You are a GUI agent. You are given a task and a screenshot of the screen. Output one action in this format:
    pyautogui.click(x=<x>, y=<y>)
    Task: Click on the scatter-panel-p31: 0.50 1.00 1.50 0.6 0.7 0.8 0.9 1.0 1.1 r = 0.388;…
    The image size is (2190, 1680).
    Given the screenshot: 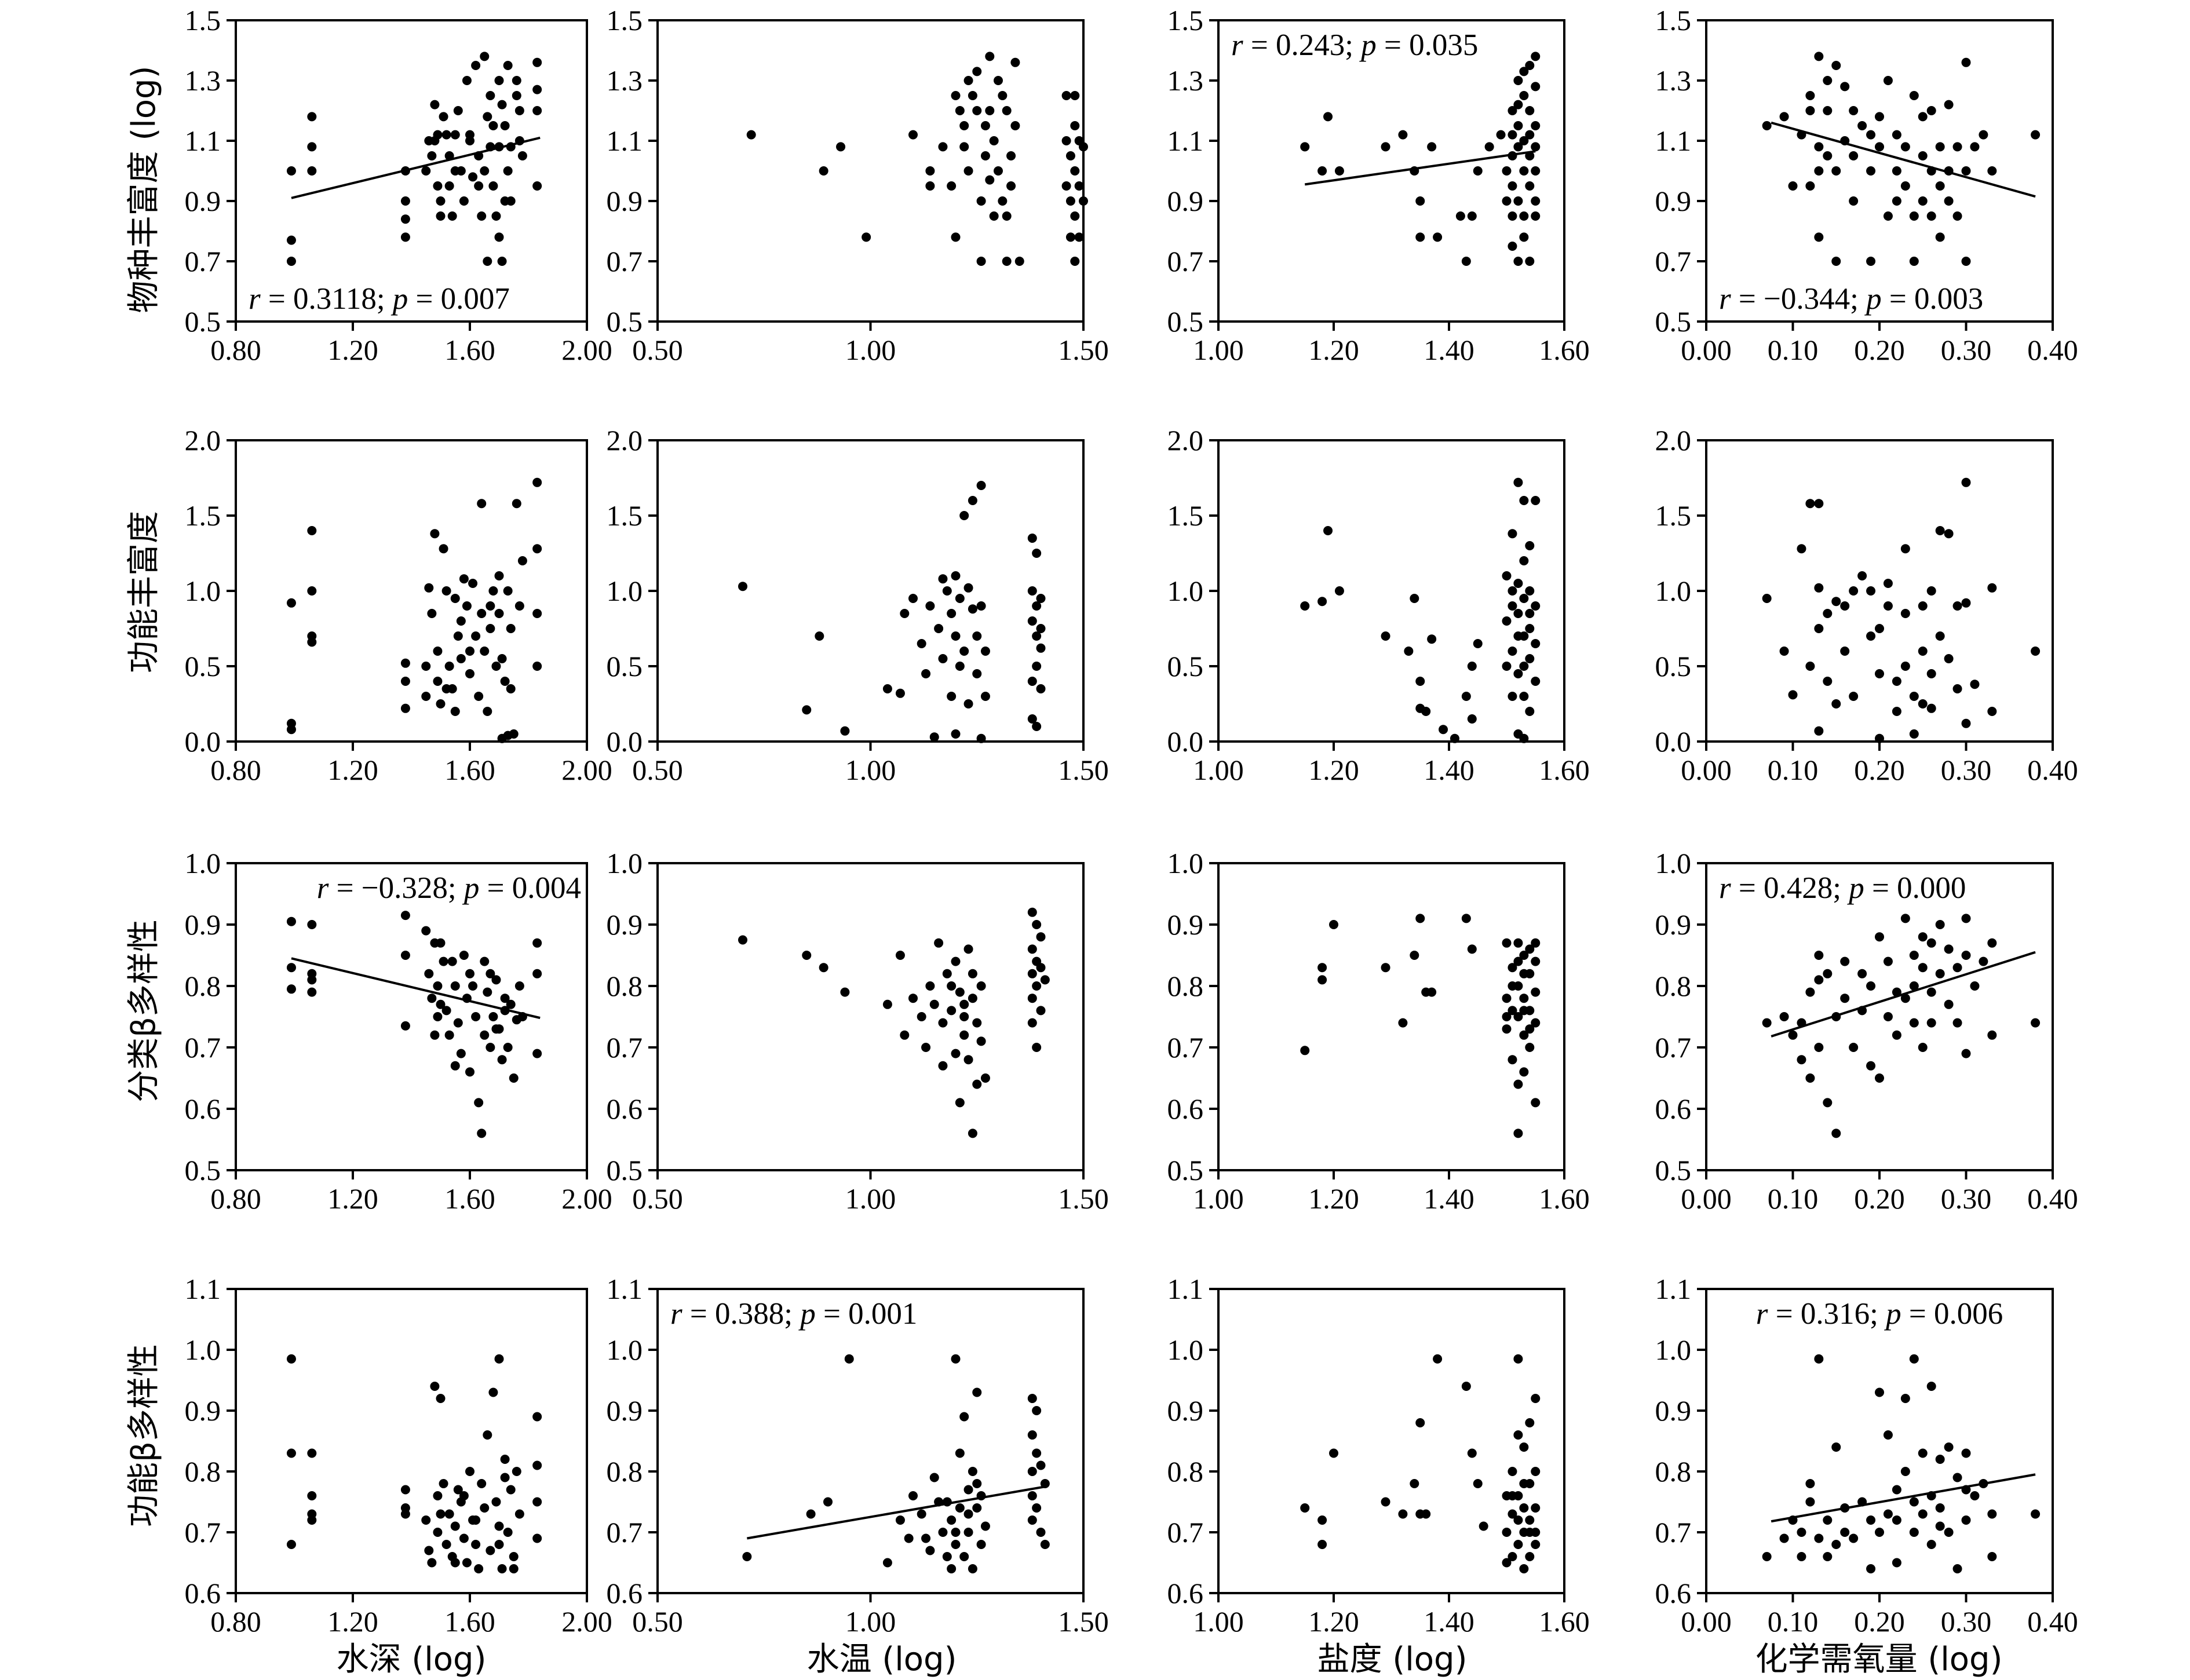 What is the action you would take?
    pyautogui.click(x=858, y=1455)
    